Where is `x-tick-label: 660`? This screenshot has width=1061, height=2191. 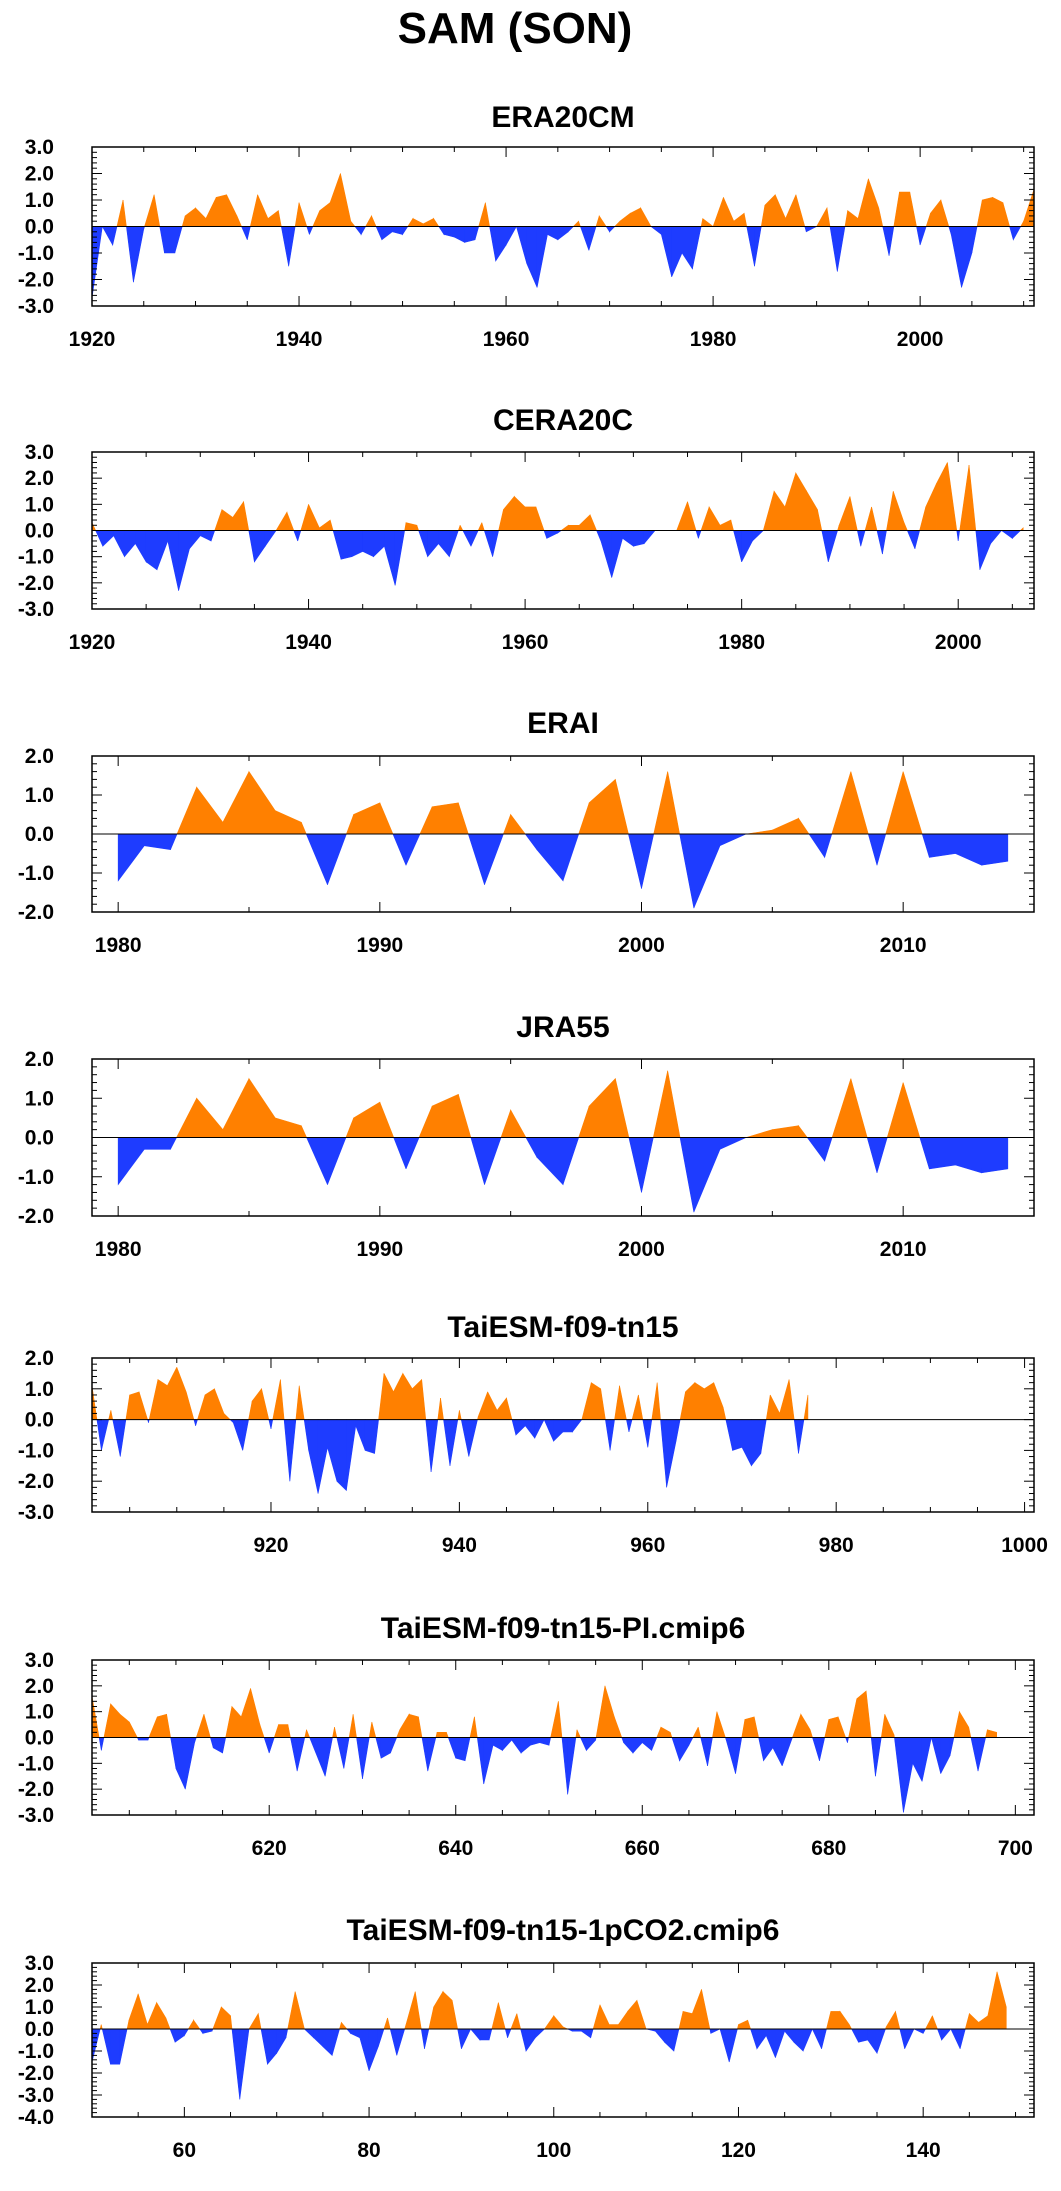
x-tick-label: 660 is located at coordinates (642, 1848).